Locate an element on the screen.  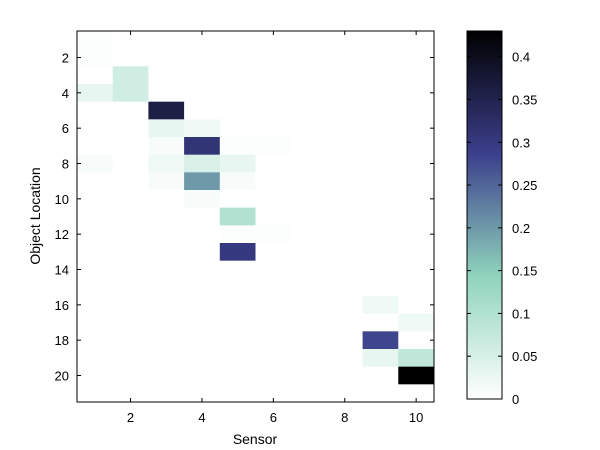
x-tick-label: 2 is located at coordinates (130, 417).